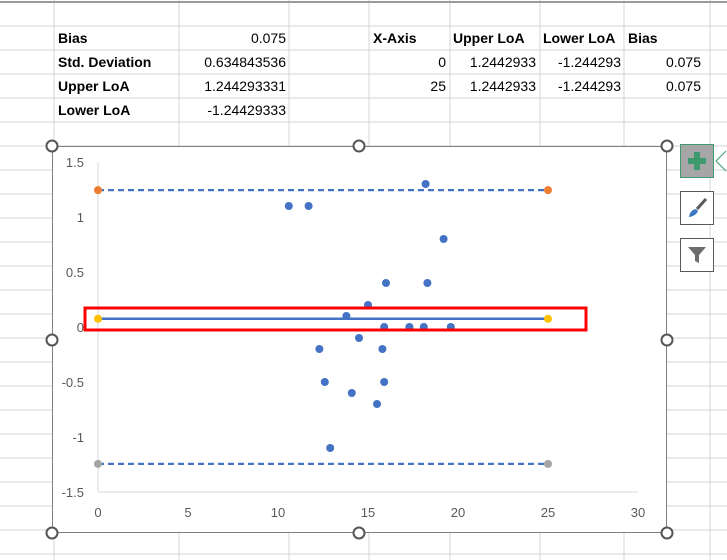  Describe the element at coordinates (105, 62) in the screenshot. I see `stat-label: Std. Deviation` at that location.